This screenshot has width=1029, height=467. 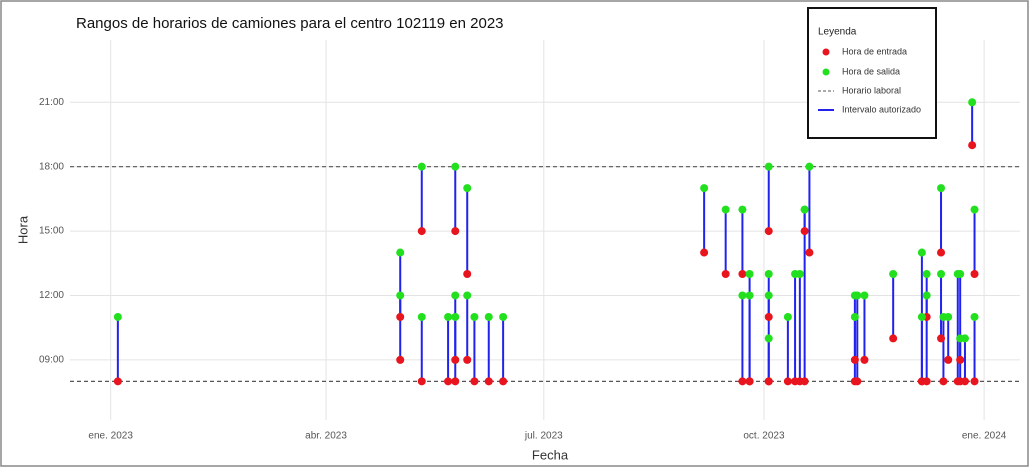 I want to click on y-tick-label: 15:00, so click(x=51, y=231).